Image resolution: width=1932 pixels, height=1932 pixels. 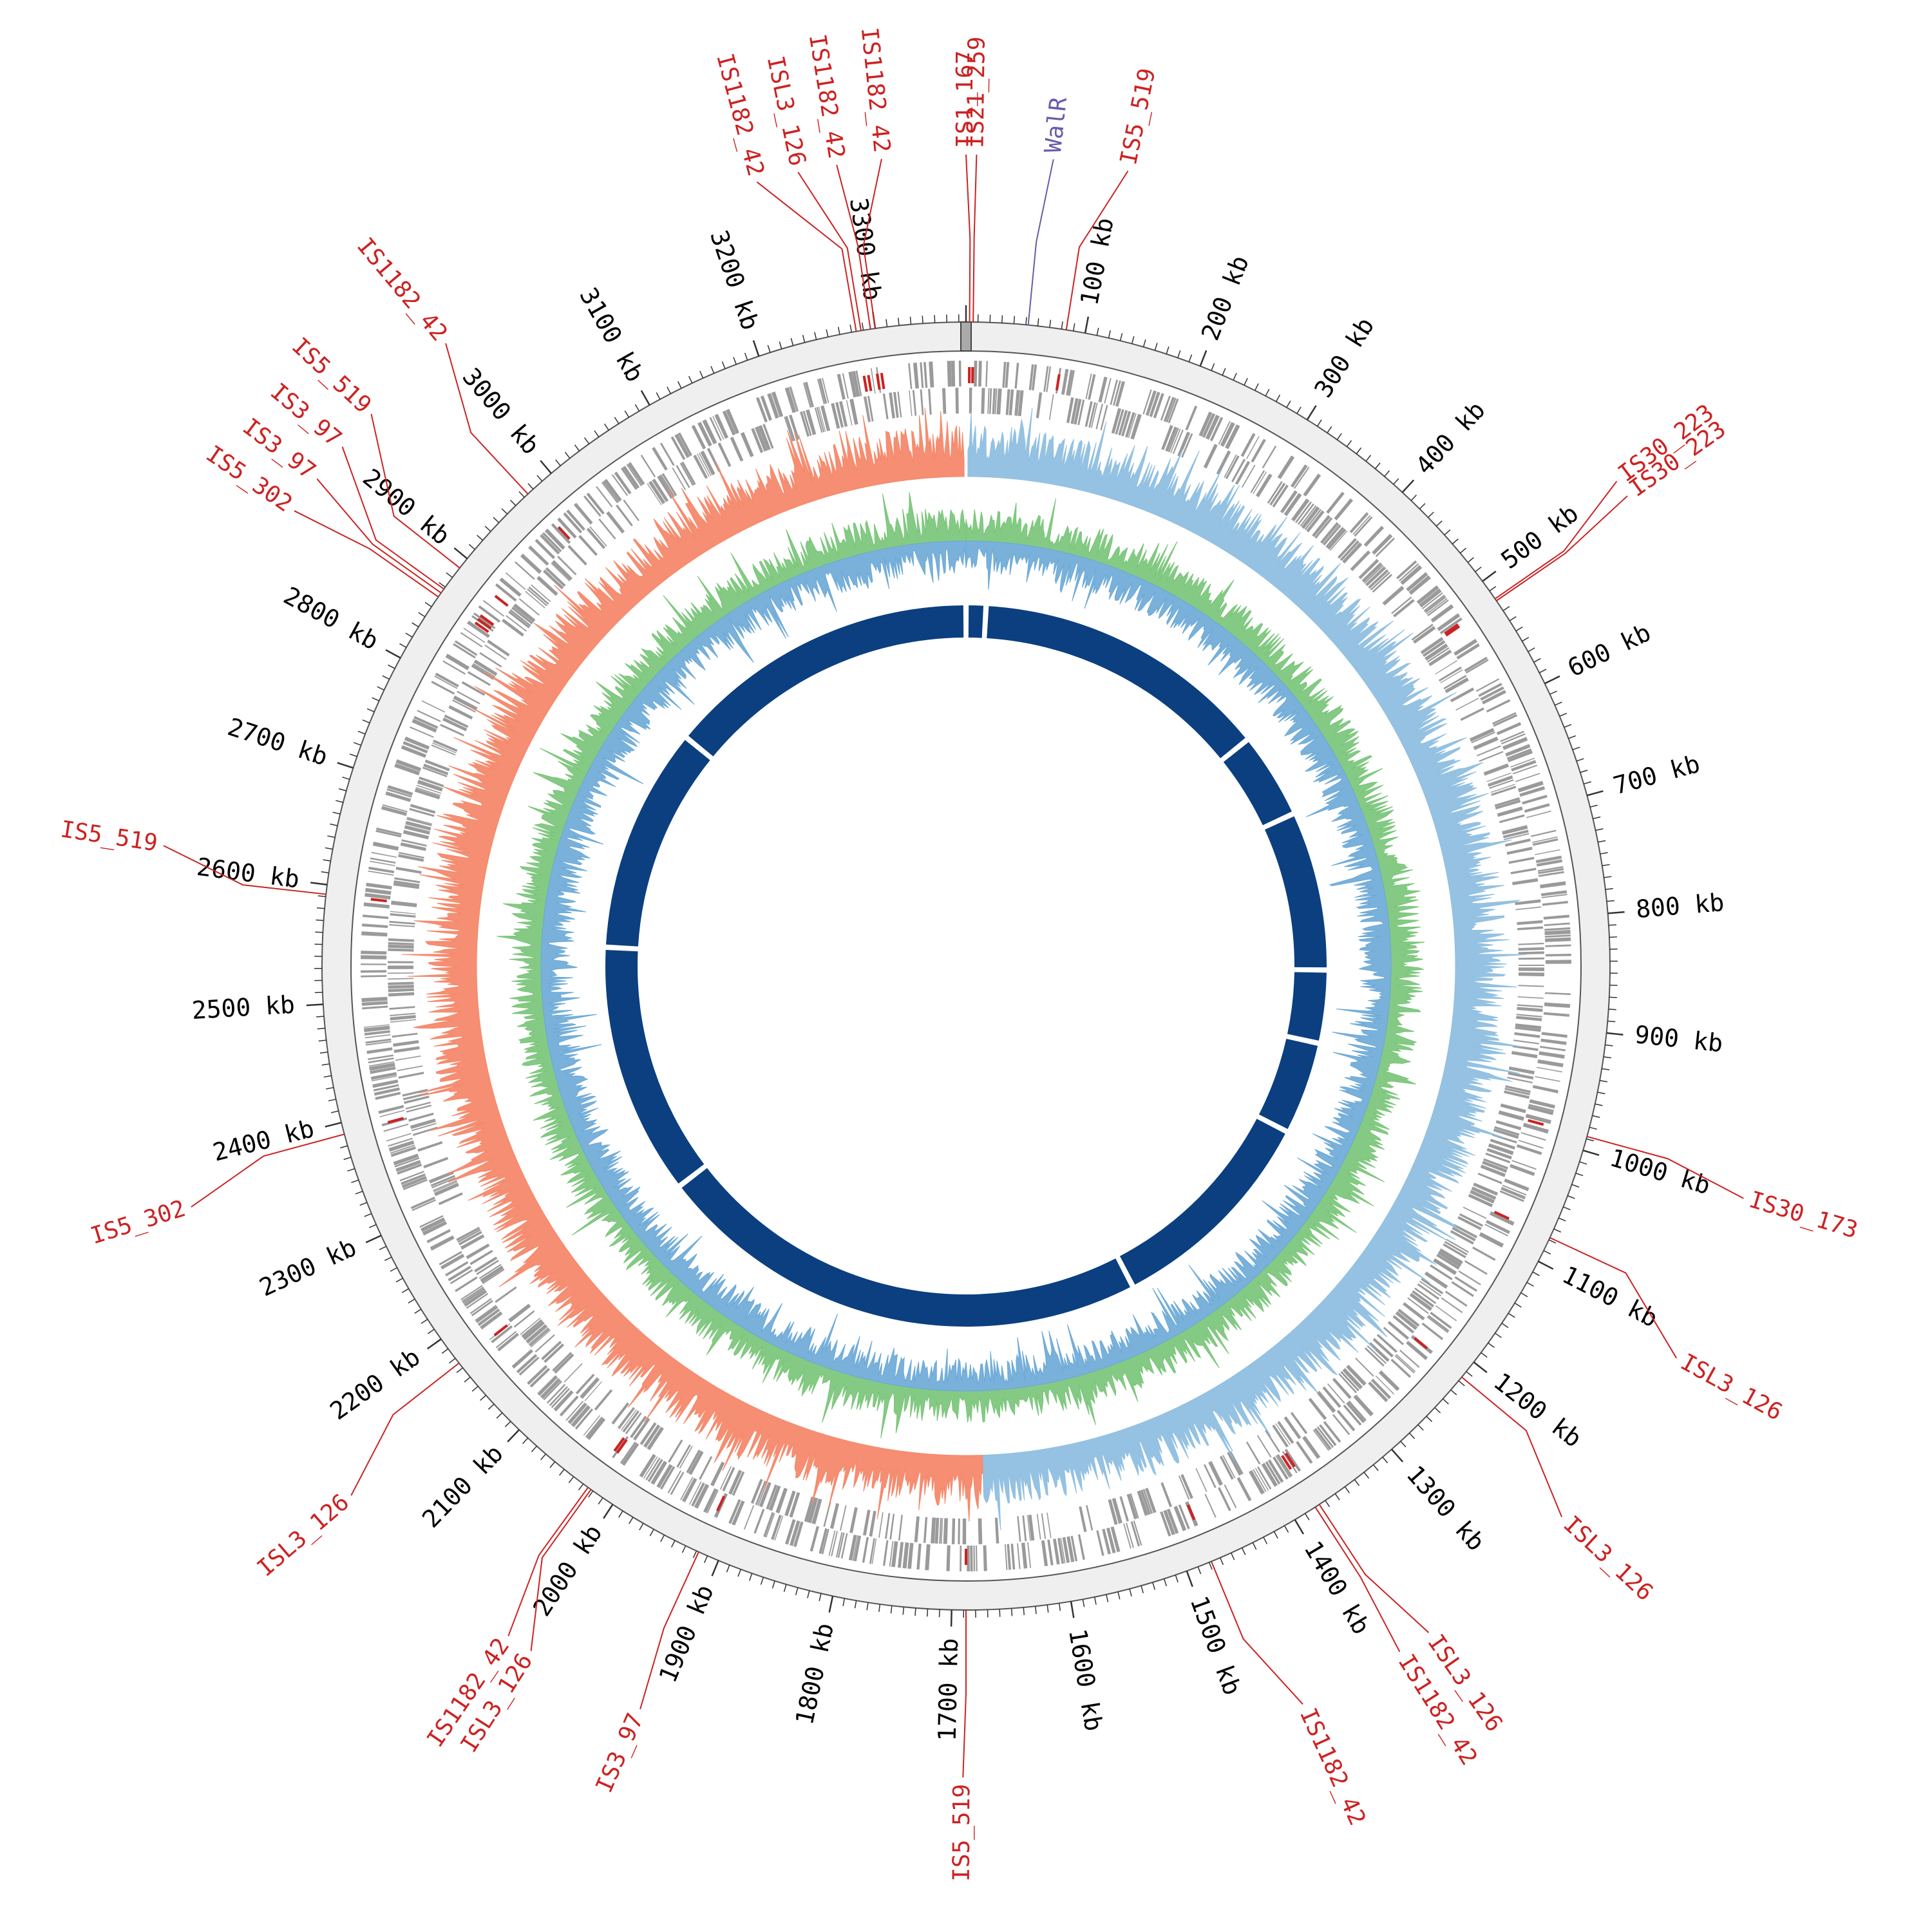 What do you see at coordinates (1097, 250) in the screenshot?
I see `feature-leader-line` at bounding box center [1097, 250].